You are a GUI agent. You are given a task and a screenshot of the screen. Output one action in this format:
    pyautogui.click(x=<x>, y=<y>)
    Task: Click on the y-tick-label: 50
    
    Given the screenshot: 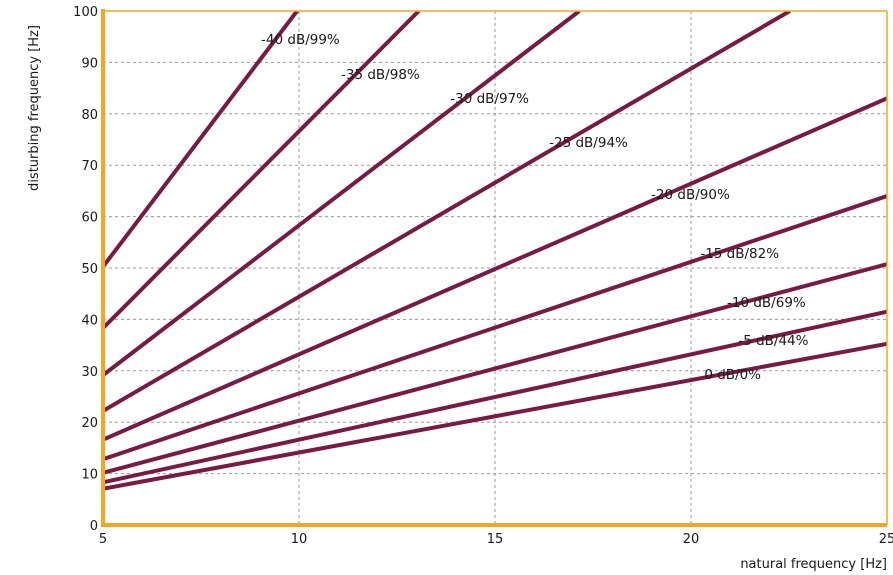 What is the action you would take?
    pyautogui.click(x=89, y=269)
    